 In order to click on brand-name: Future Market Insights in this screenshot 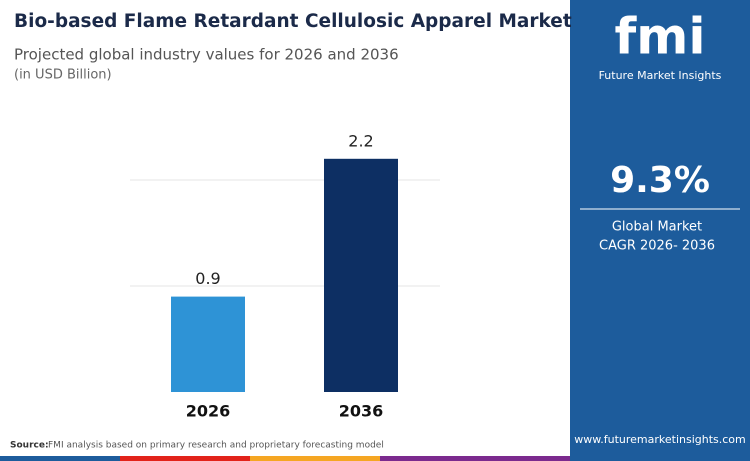, I will do `click(660, 75)`.